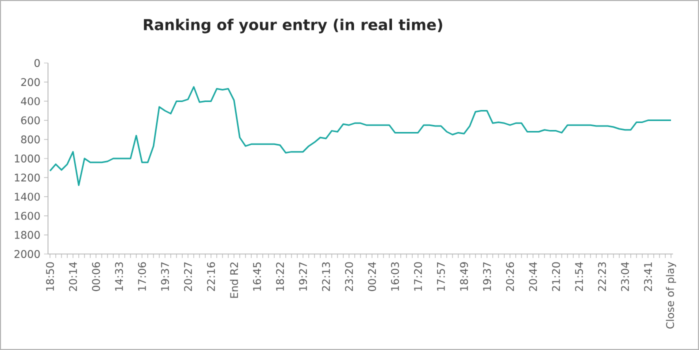  What do you see at coordinates (326, 277) in the screenshot?
I see `x-tick-label: 22:13` at bounding box center [326, 277].